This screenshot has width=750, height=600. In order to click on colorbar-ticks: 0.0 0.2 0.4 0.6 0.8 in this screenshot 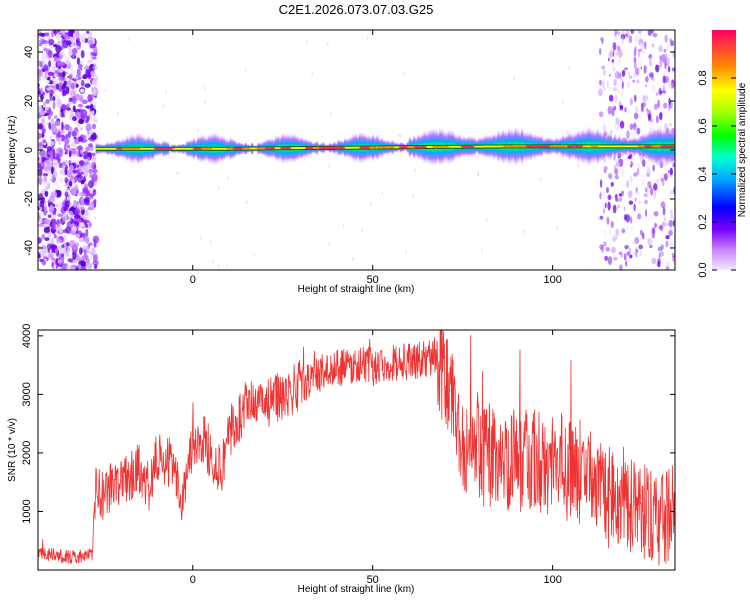, I will do `click(716, 174)`.